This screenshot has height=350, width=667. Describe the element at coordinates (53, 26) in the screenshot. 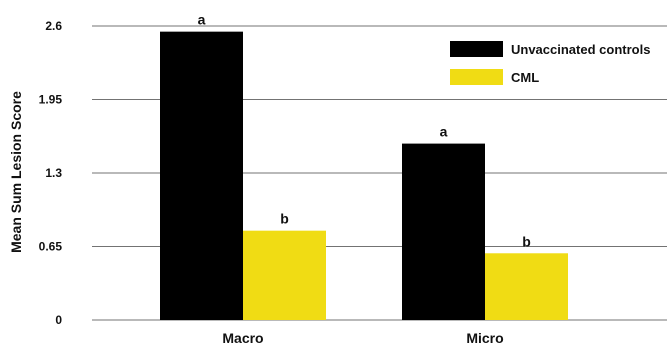

I see `y-tick-label: 2.6` at that location.